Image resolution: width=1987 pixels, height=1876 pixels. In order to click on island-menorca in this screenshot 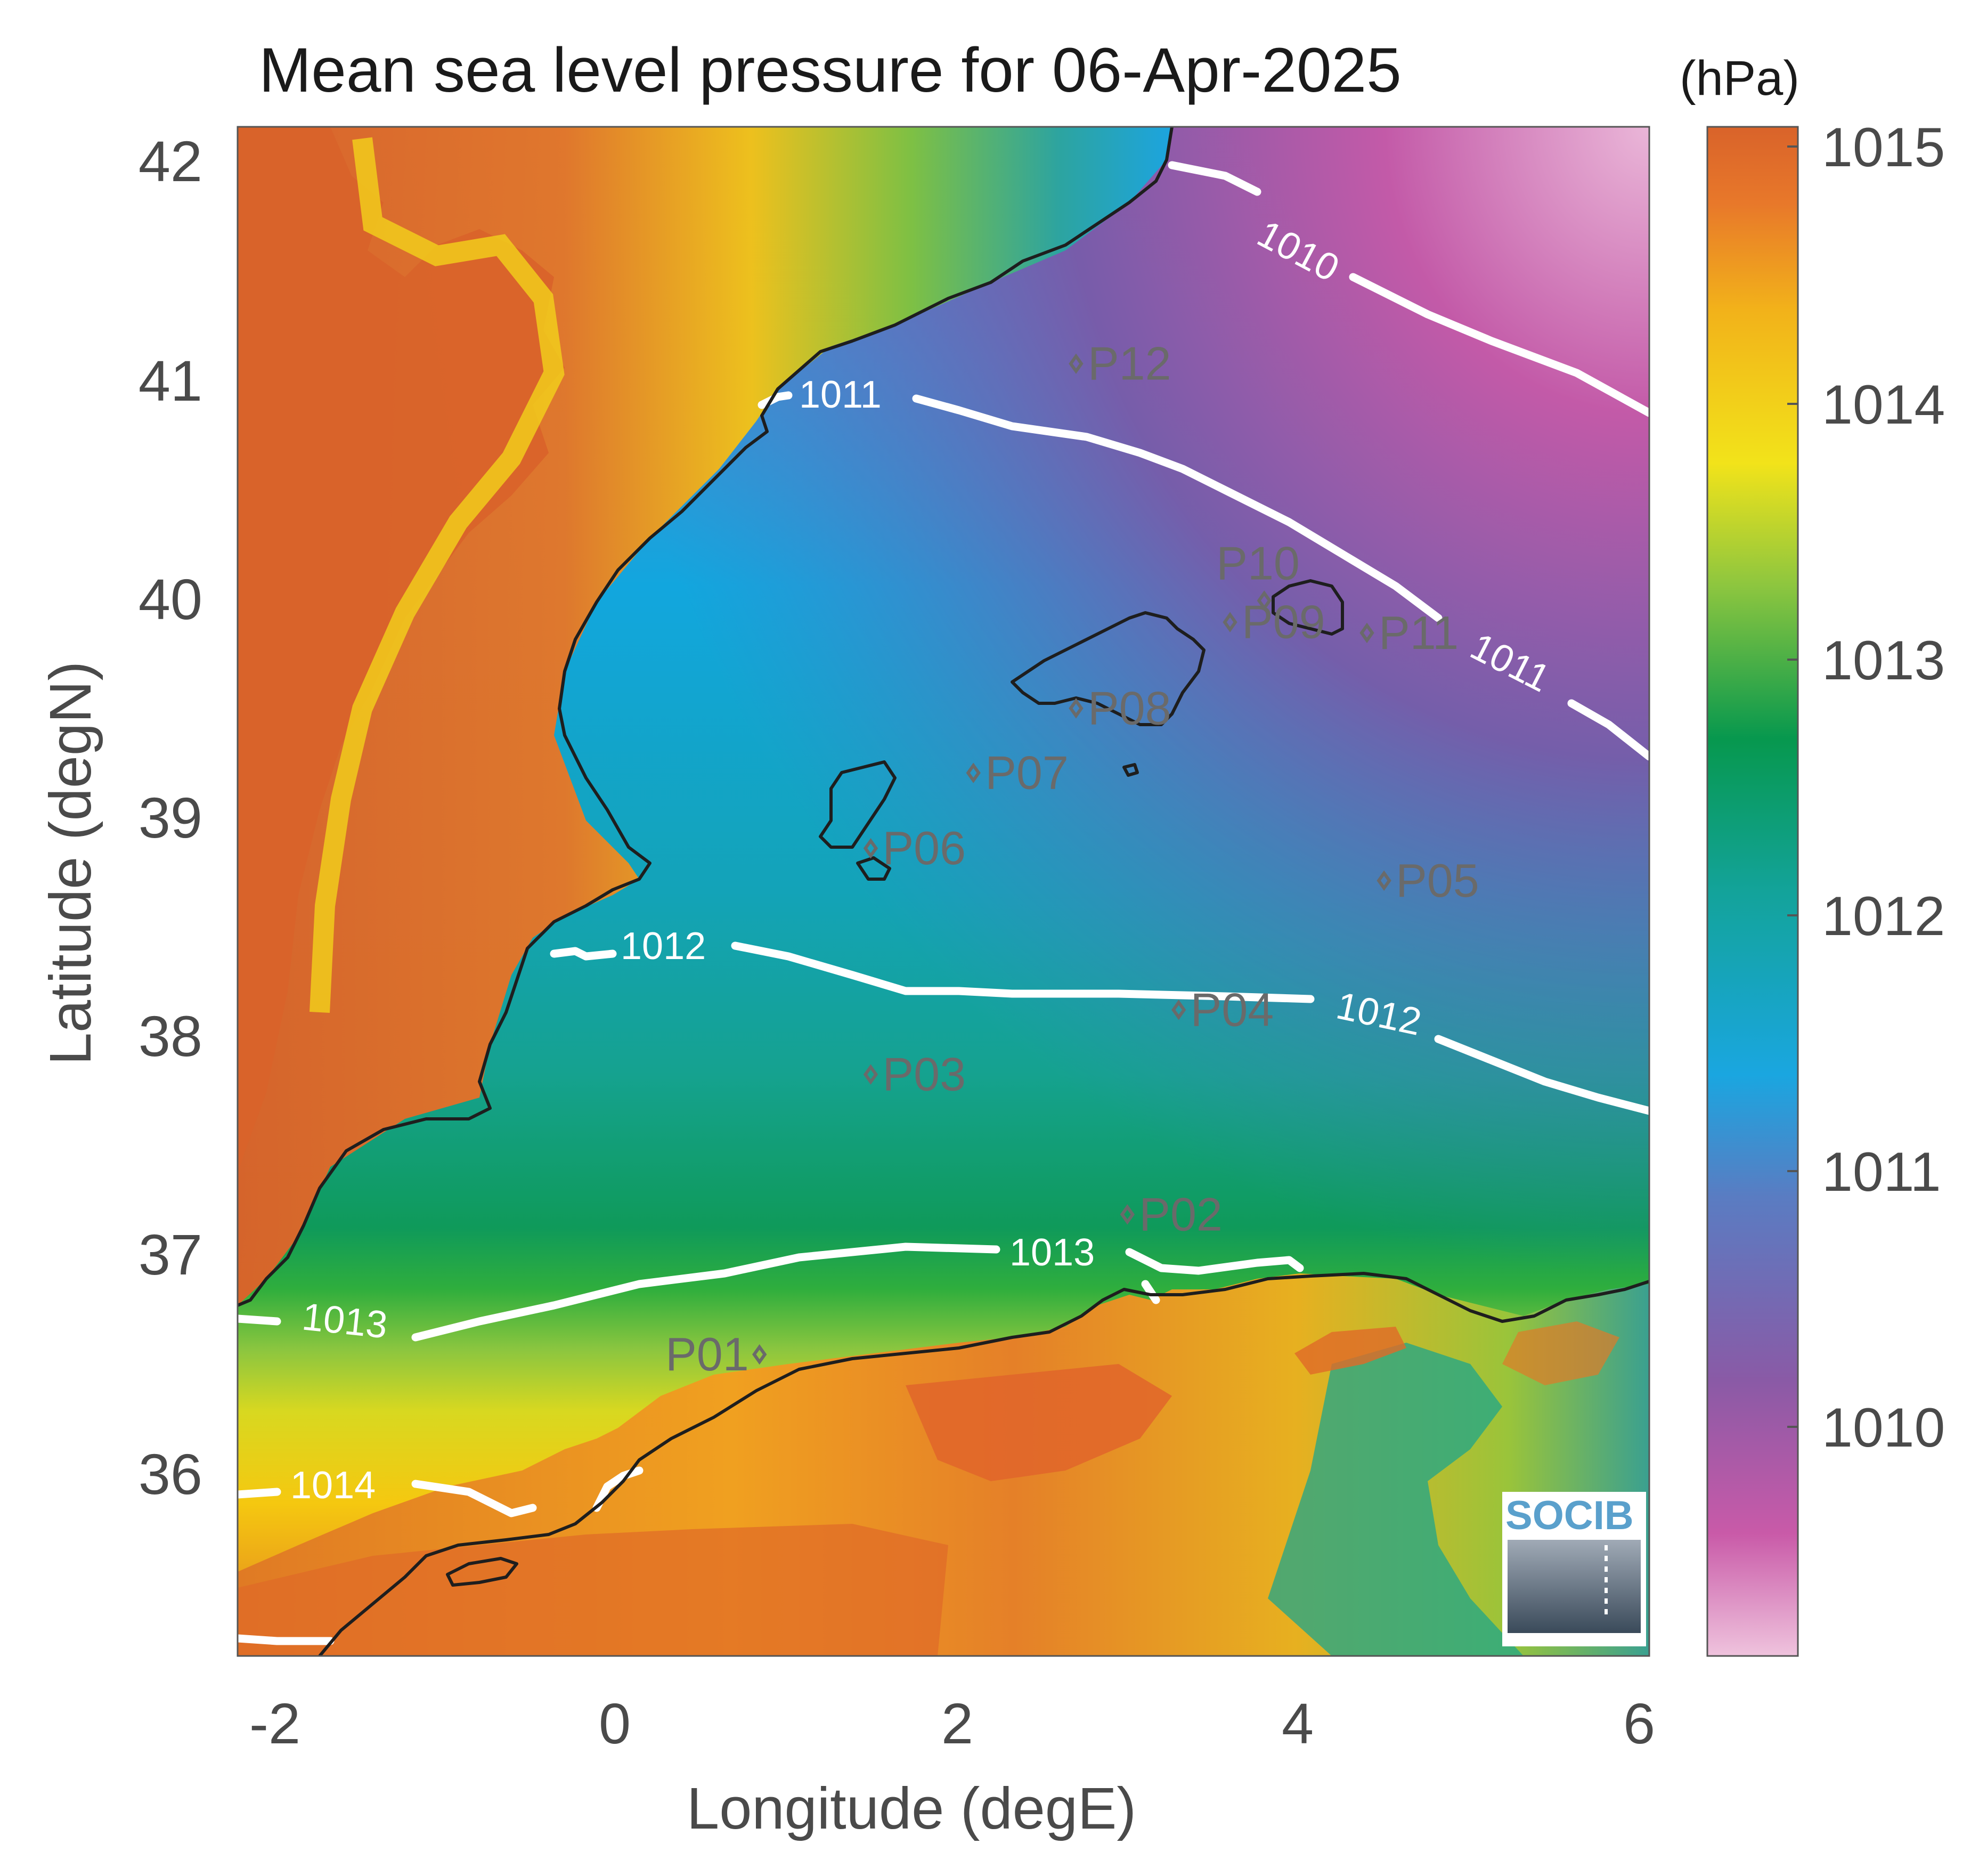, I will do `click(1308, 608)`.